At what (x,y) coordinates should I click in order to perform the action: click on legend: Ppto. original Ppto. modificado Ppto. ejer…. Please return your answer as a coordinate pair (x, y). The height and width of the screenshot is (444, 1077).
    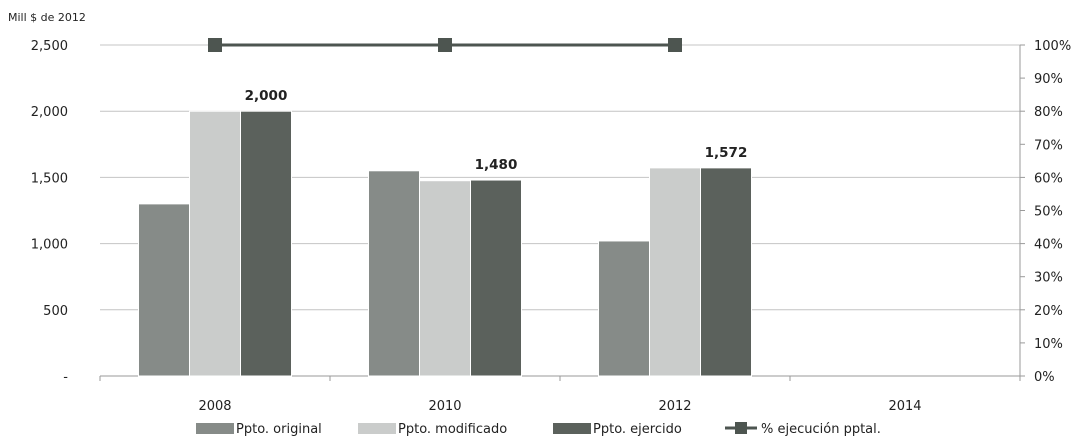
    Looking at the image, I should click on (538, 429).